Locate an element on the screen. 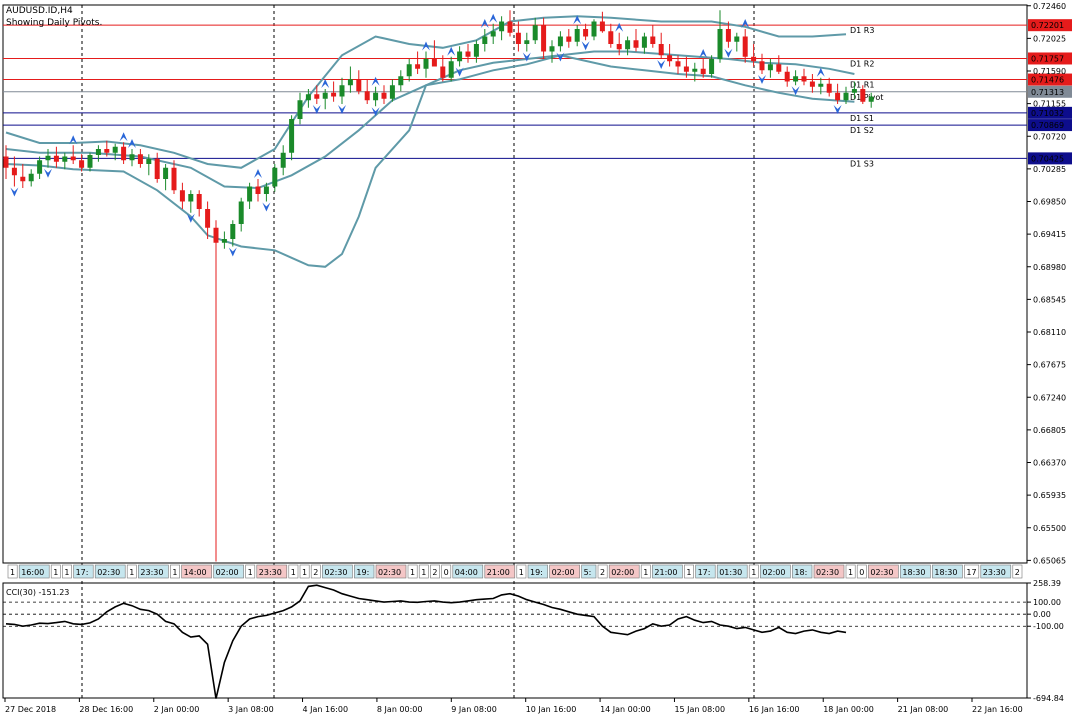  x-tick-label-9: 15 Jan 08:00 is located at coordinates (699, 709).